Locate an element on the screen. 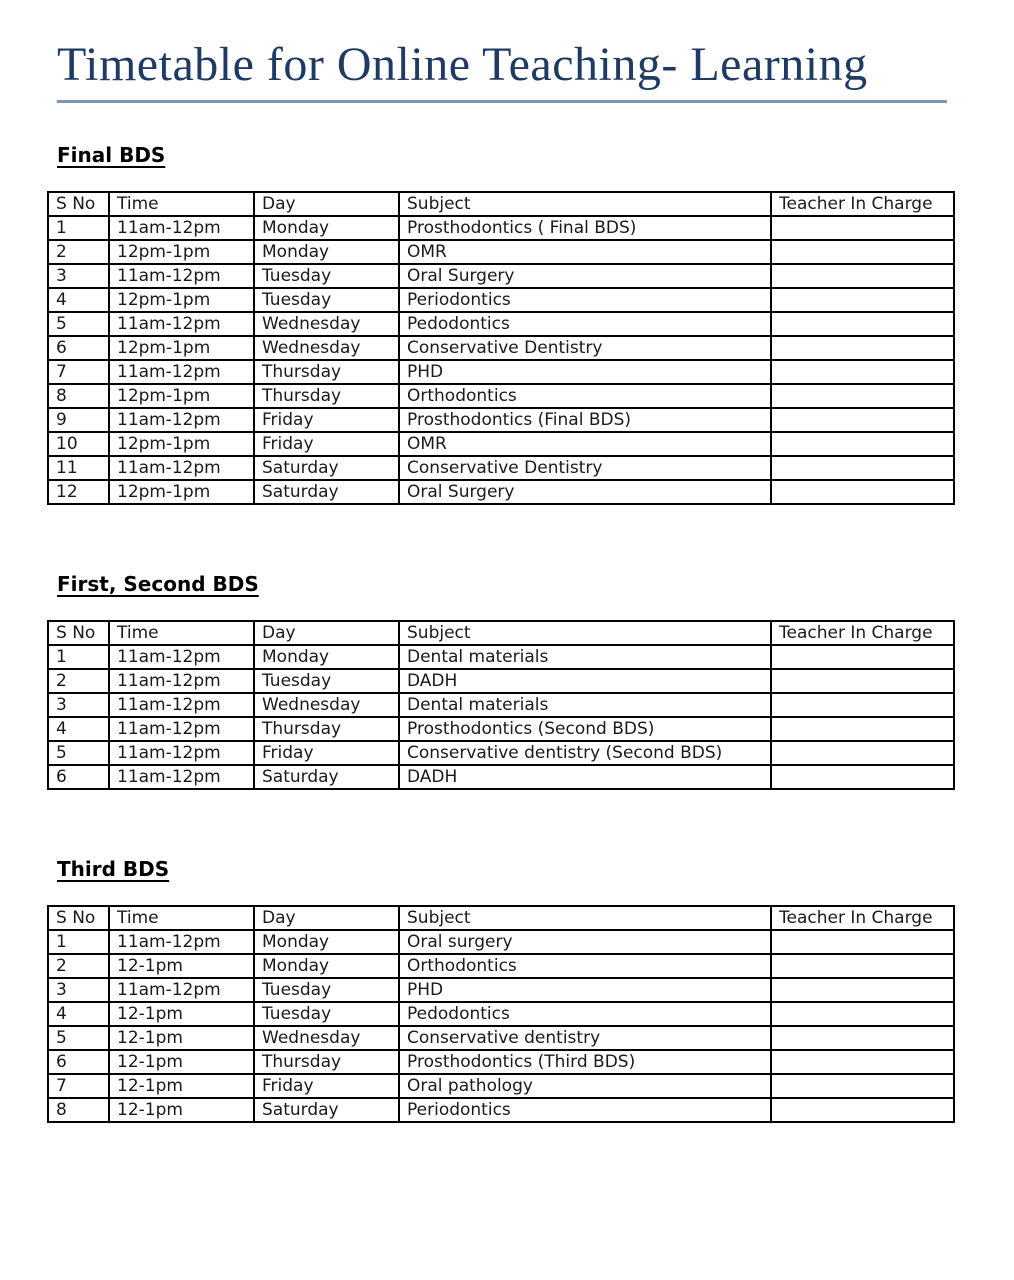 The image size is (1014, 1280). table-cell: Oral Surgery is located at coordinates (585, 276).